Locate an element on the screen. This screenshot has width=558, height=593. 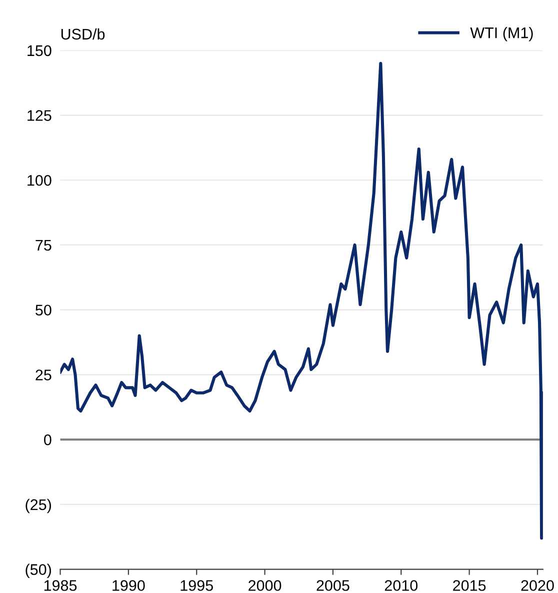
y-tick-label: 25 is located at coordinates (44, 375).